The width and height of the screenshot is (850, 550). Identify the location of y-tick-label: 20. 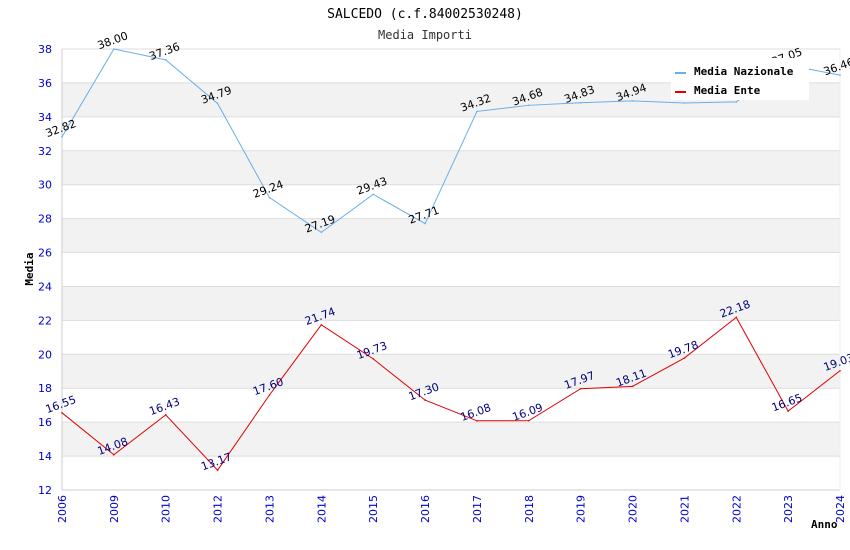
(45, 354).